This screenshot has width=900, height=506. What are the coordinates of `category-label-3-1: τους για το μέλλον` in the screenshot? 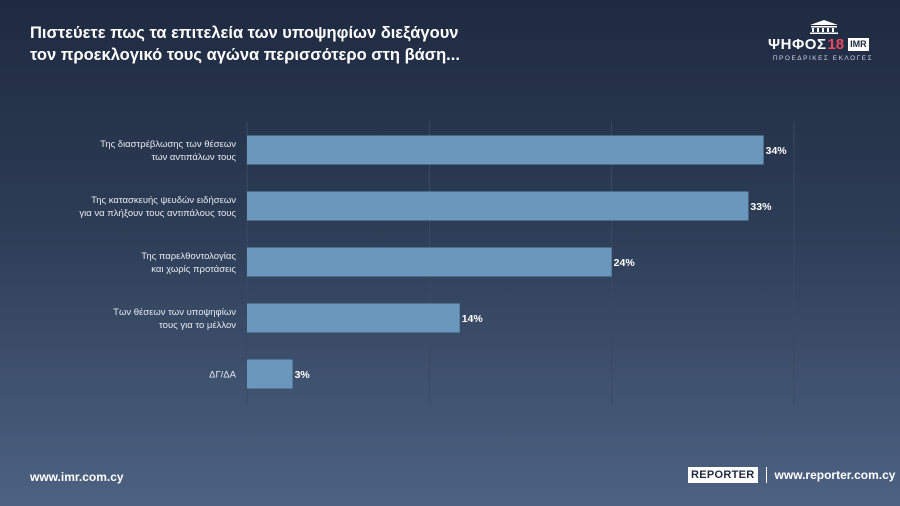 It's located at (197, 325).